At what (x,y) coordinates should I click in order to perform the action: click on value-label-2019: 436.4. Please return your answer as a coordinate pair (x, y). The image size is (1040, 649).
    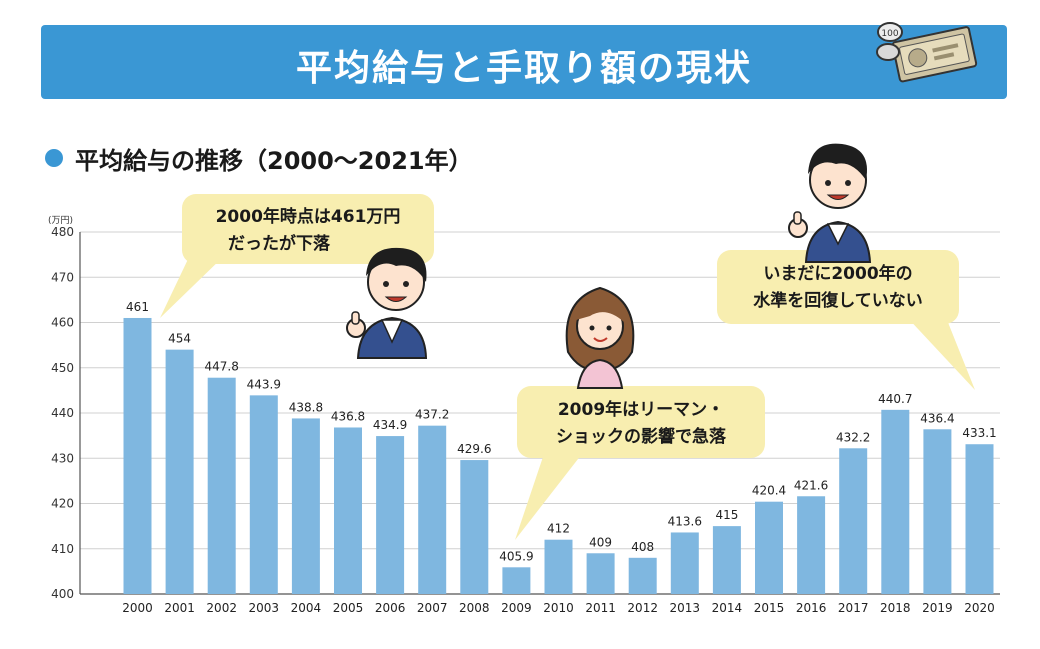
    Looking at the image, I should click on (937, 418).